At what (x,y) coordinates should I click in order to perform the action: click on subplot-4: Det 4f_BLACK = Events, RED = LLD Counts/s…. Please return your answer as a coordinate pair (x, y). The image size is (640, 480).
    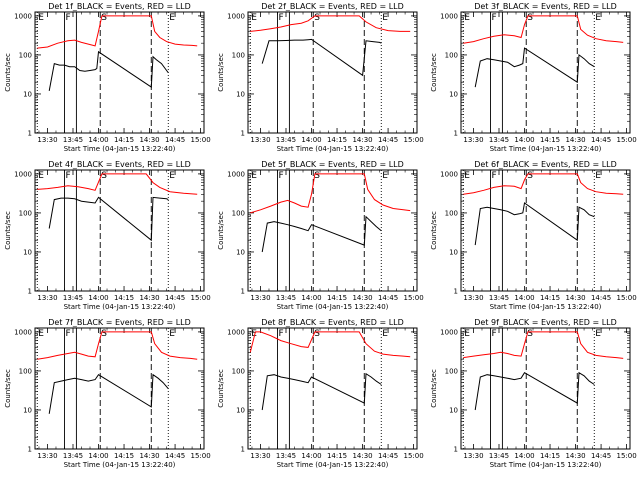
    Looking at the image, I should click on (107, 235).